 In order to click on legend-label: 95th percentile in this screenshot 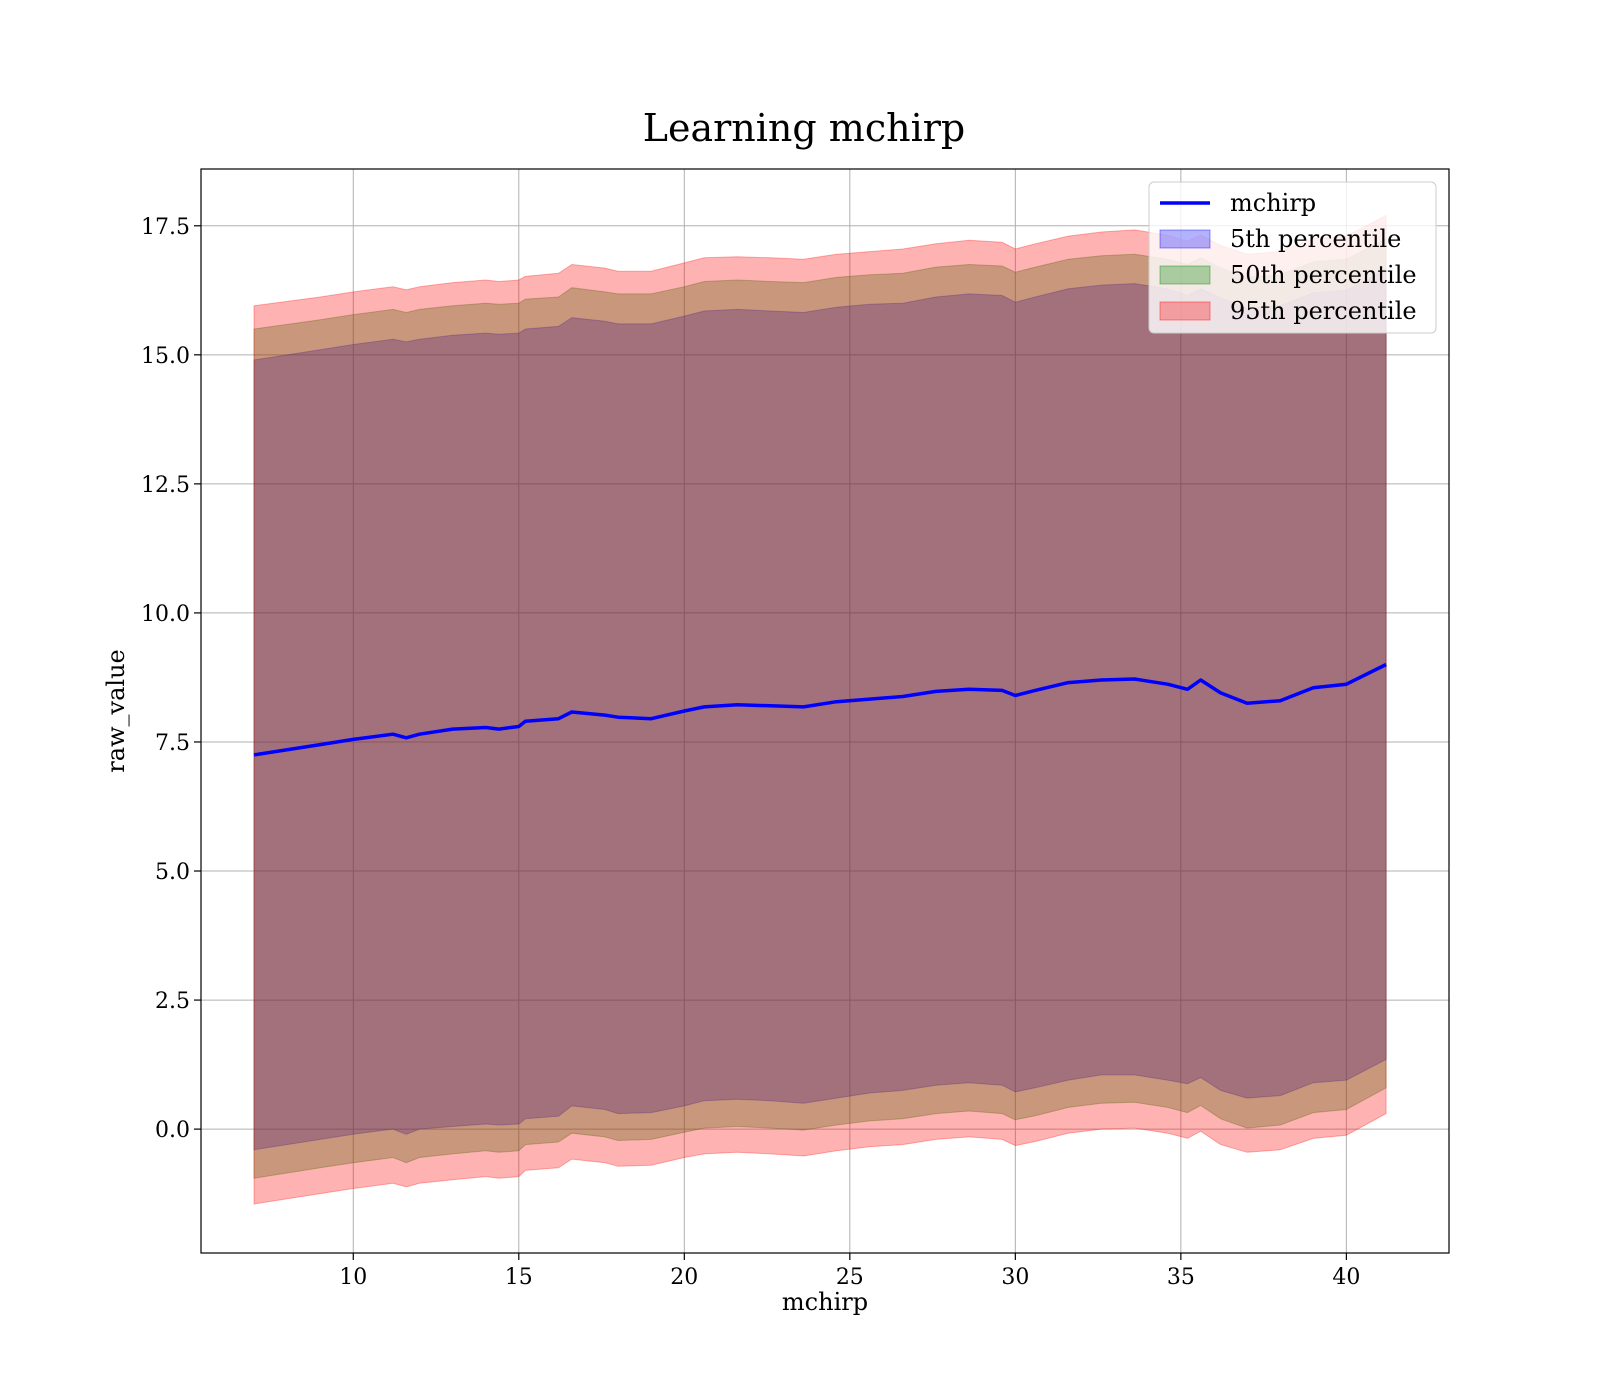, I will do `click(1323, 311)`.